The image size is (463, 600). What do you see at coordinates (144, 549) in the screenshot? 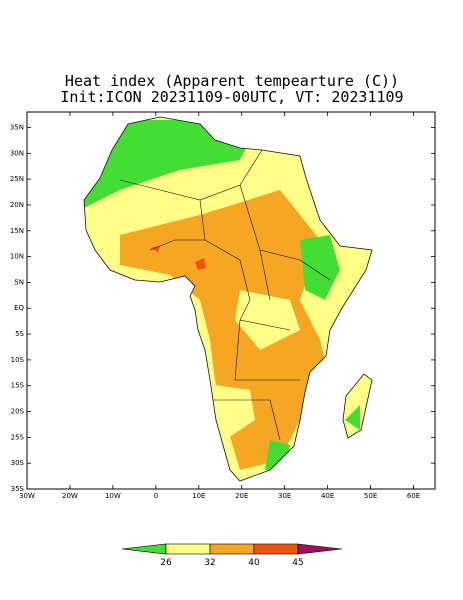
I see `colorbar-low` at bounding box center [144, 549].